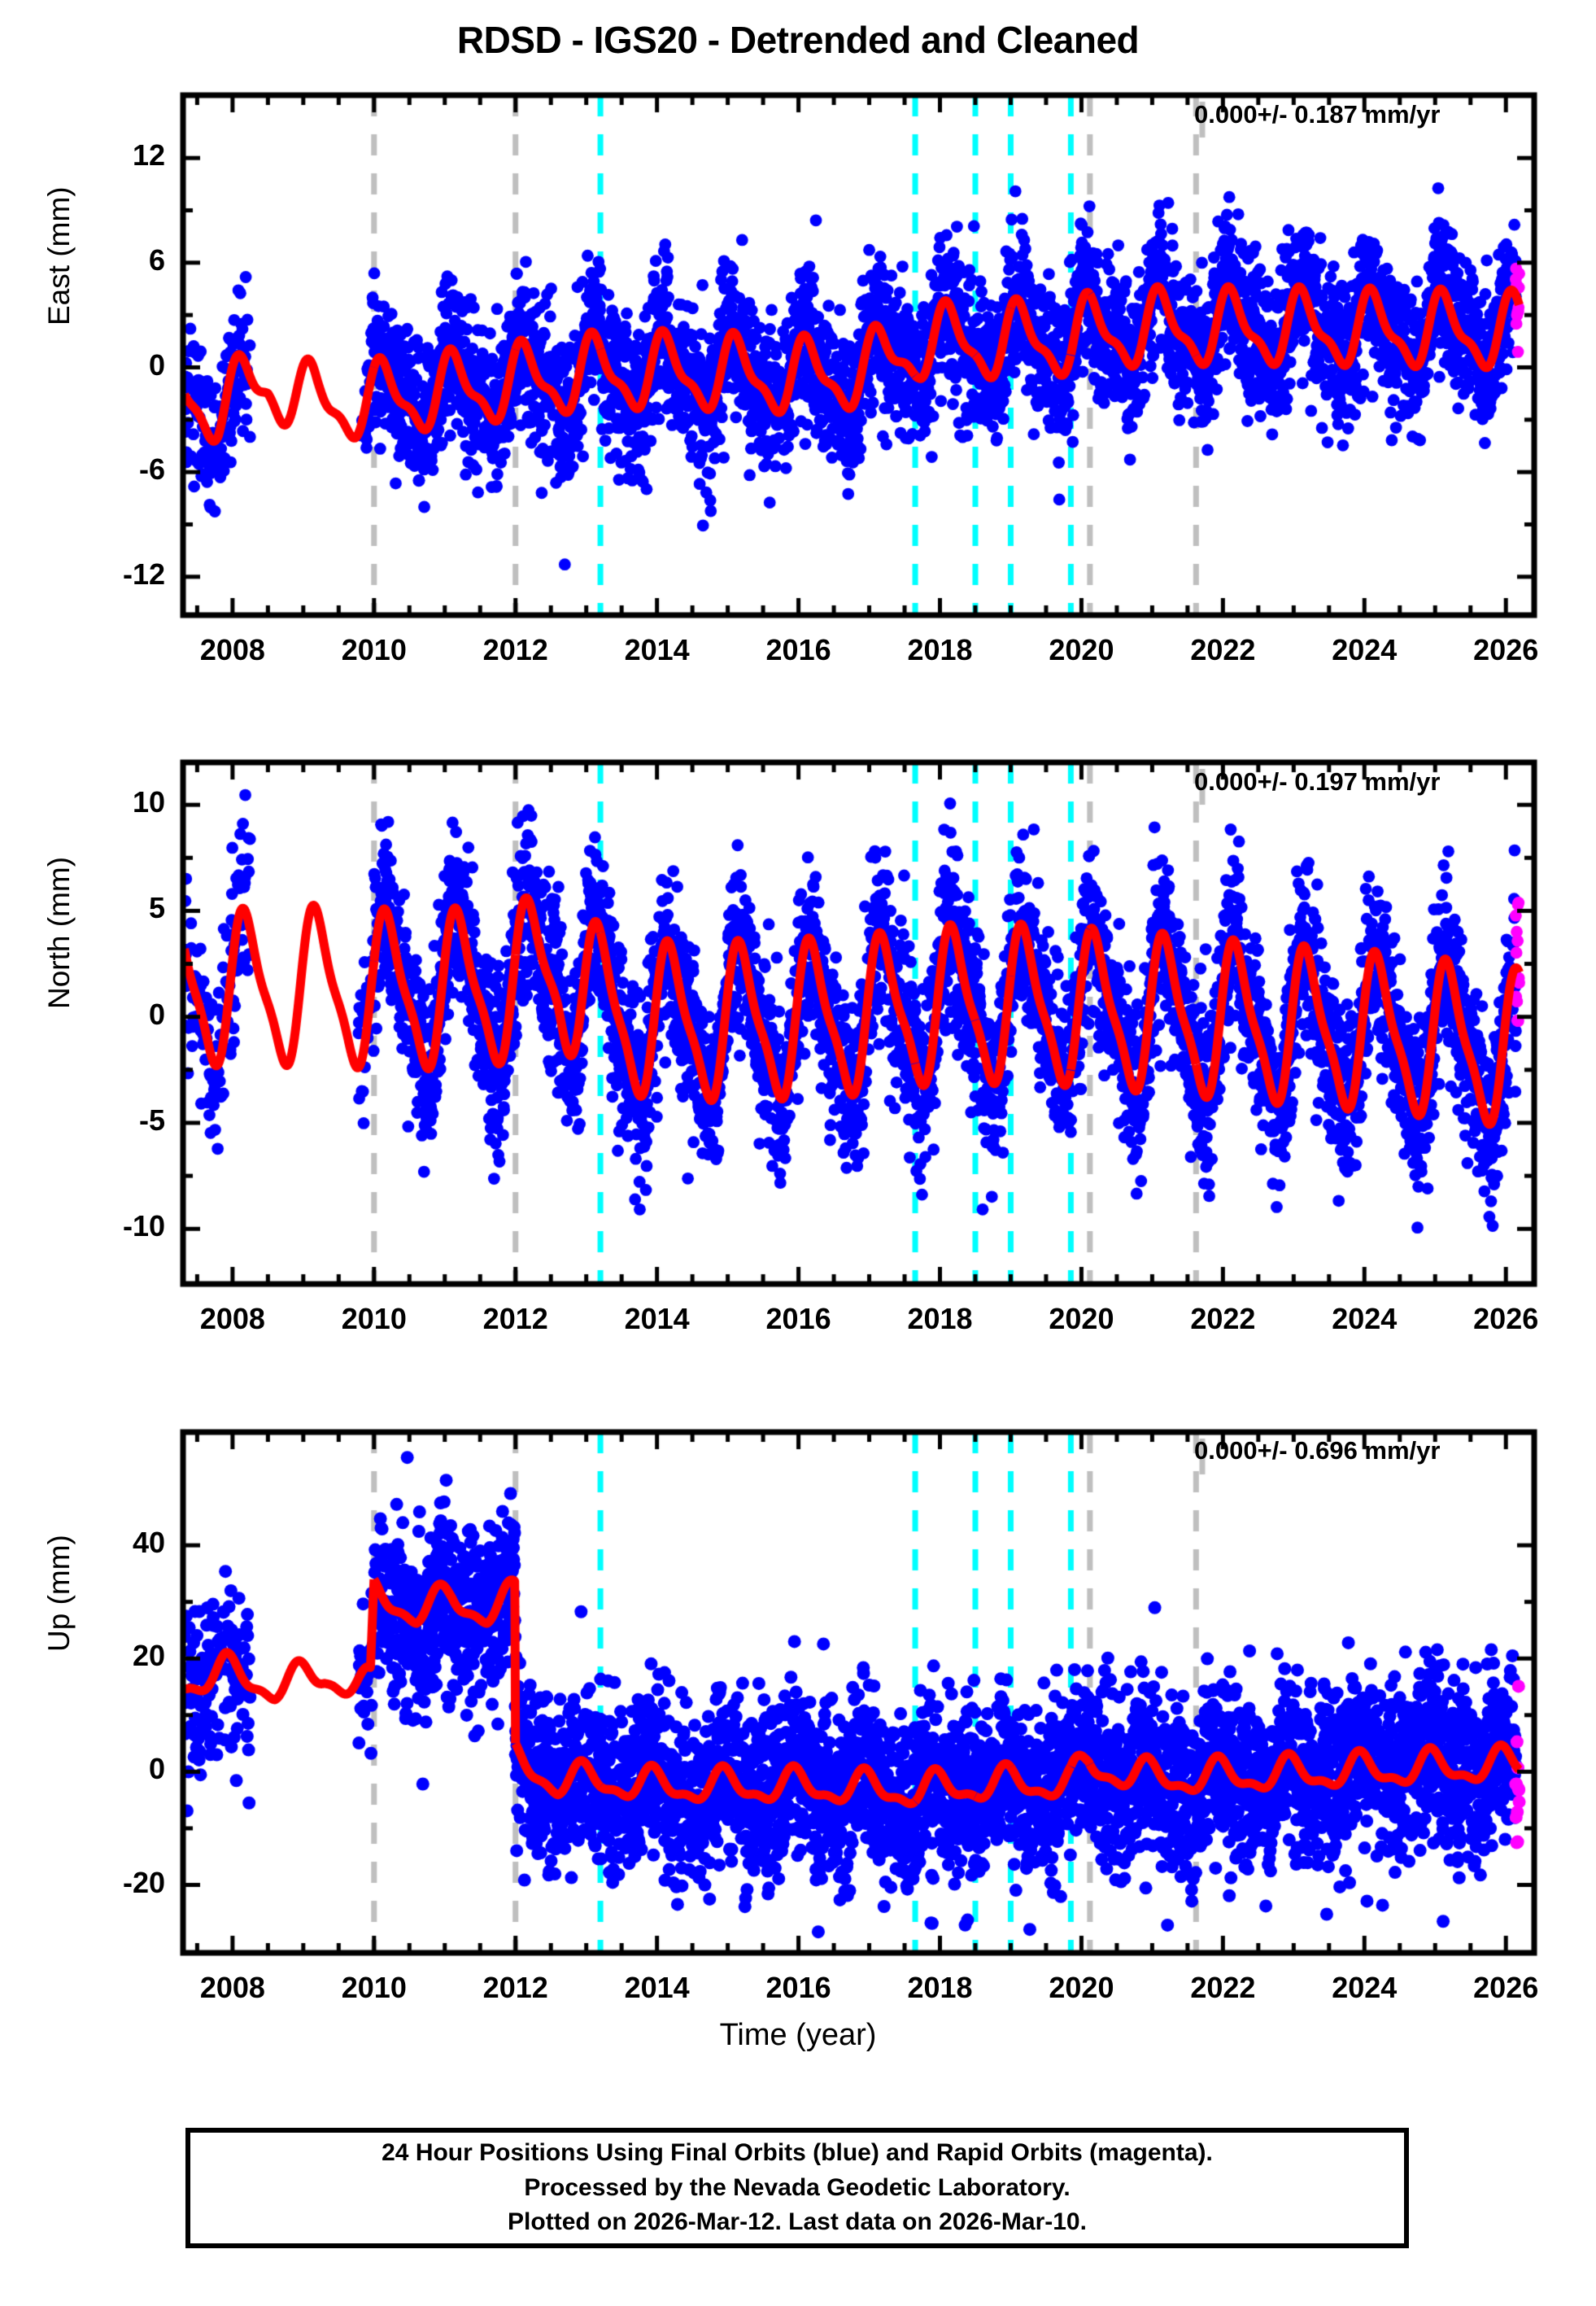 The width and height of the screenshot is (1596, 2306). I want to click on y-tick-label: -5, so click(151, 1120).